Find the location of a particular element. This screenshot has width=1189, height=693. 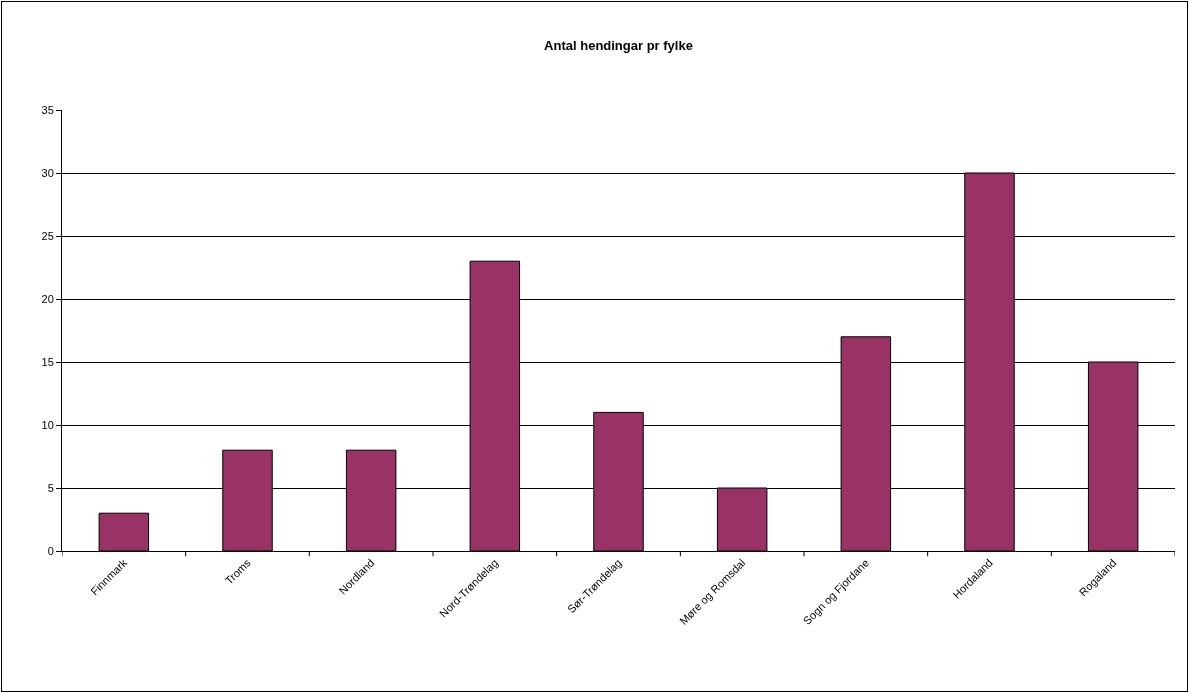

y-tick-label: 10 is located at coordinates (47, 424).